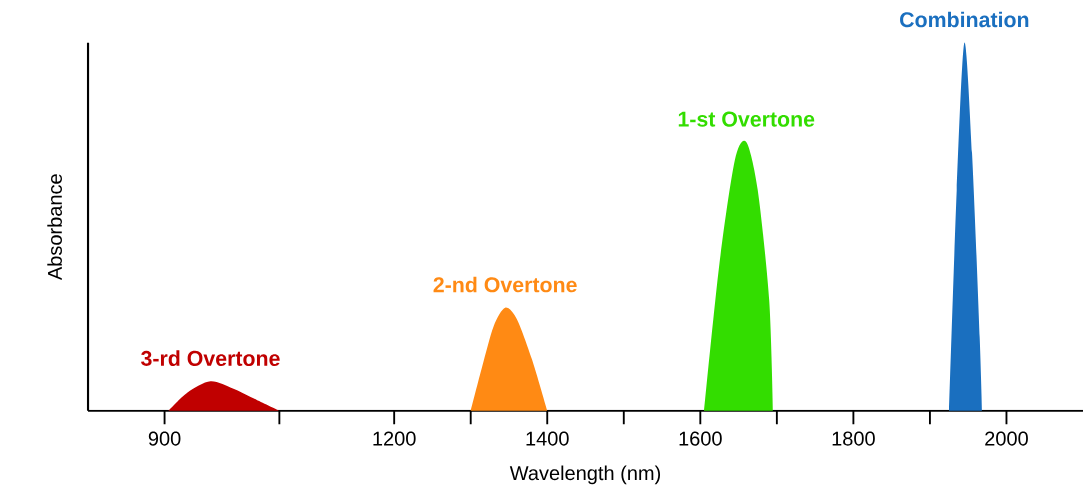  What do you see at coordinates (853, 438) in the screenshot?
I see `x-tick-label: 1800` at bounding box center [853, 438].